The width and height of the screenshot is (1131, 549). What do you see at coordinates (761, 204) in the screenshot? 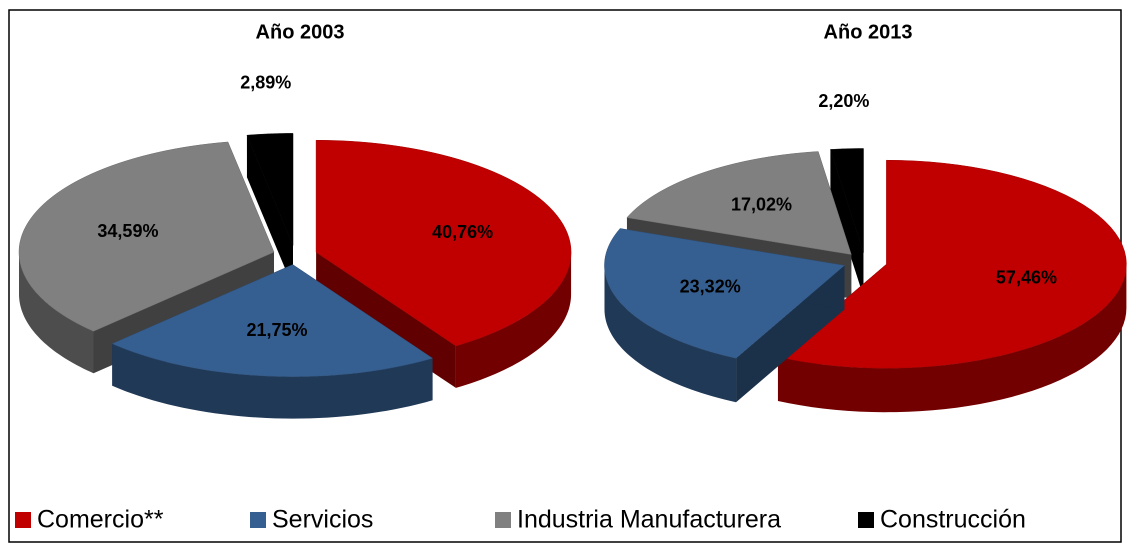
I see `data-label: 17,02%` at bounding box center [761, 204].